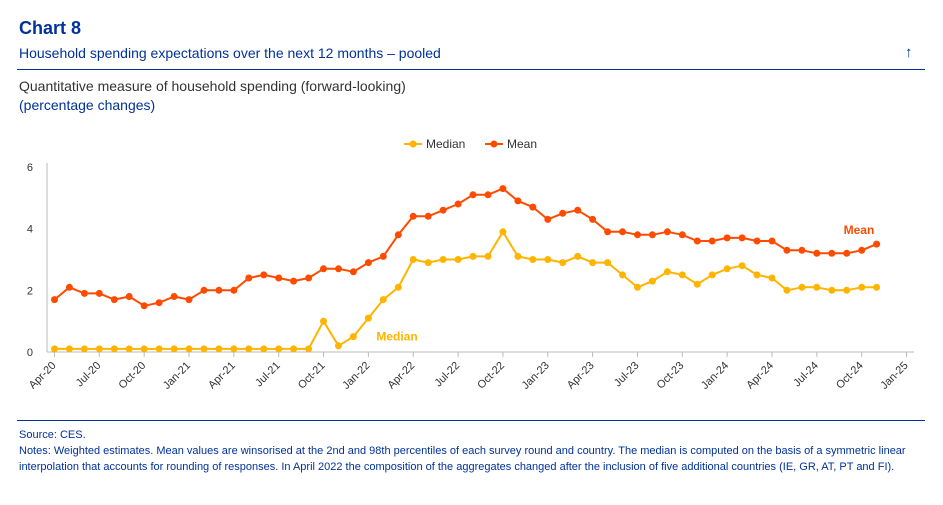  I want to click on x-tick-label: Jan-25, so click(894, 376).